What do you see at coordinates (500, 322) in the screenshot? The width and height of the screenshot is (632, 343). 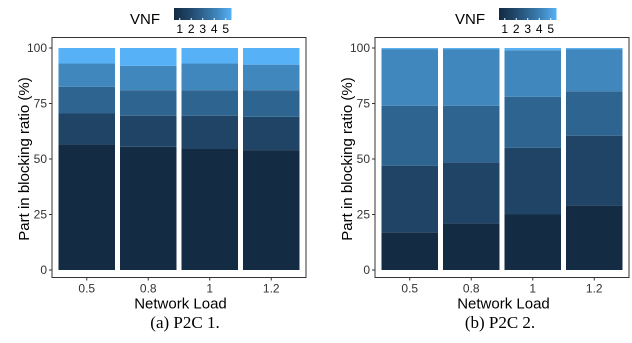 I see `figure-caption: (b) P2C 2.` at bounding box center [500, 322].